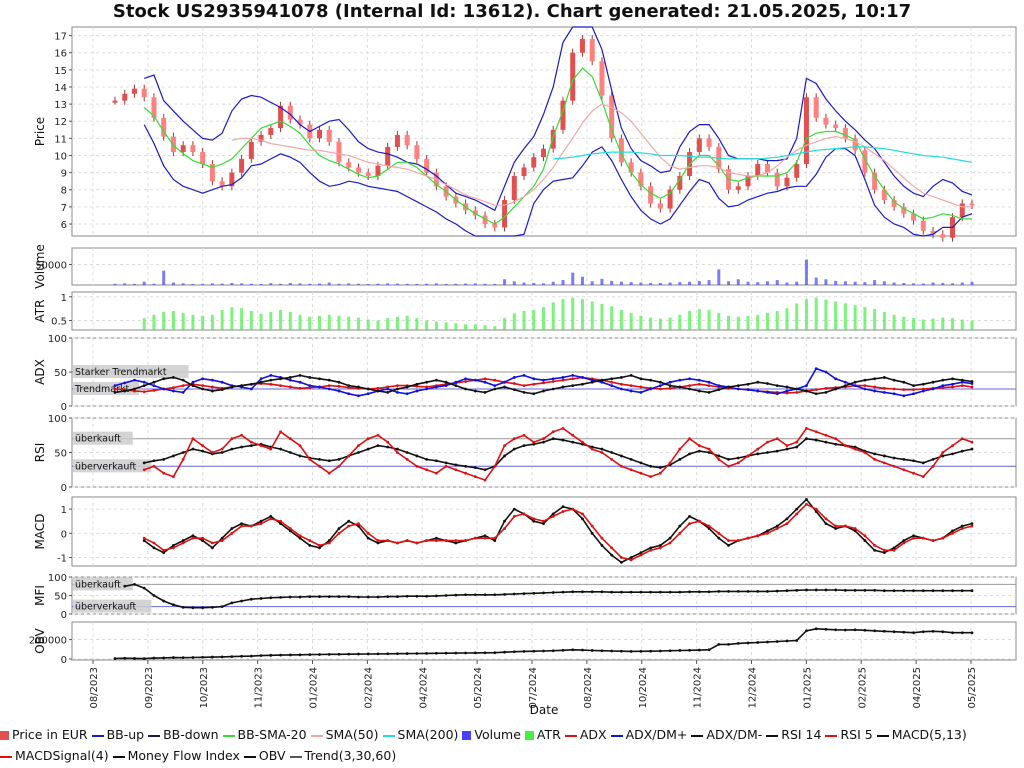  I want to click on legend-label: BB-SMA-20, so click(272, 734).